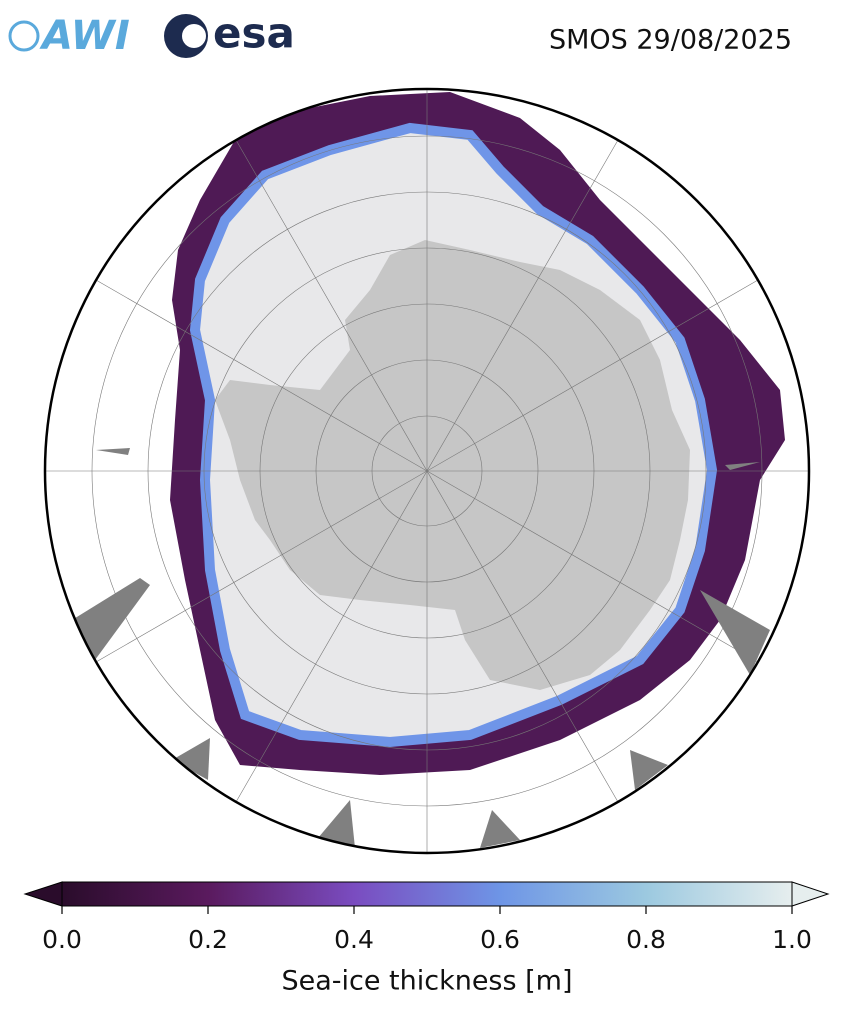 The image size is (854, 1026). Describe the element at coordinates (84, 36) in the screenshot. I see `logo-text: AWI` at that location.